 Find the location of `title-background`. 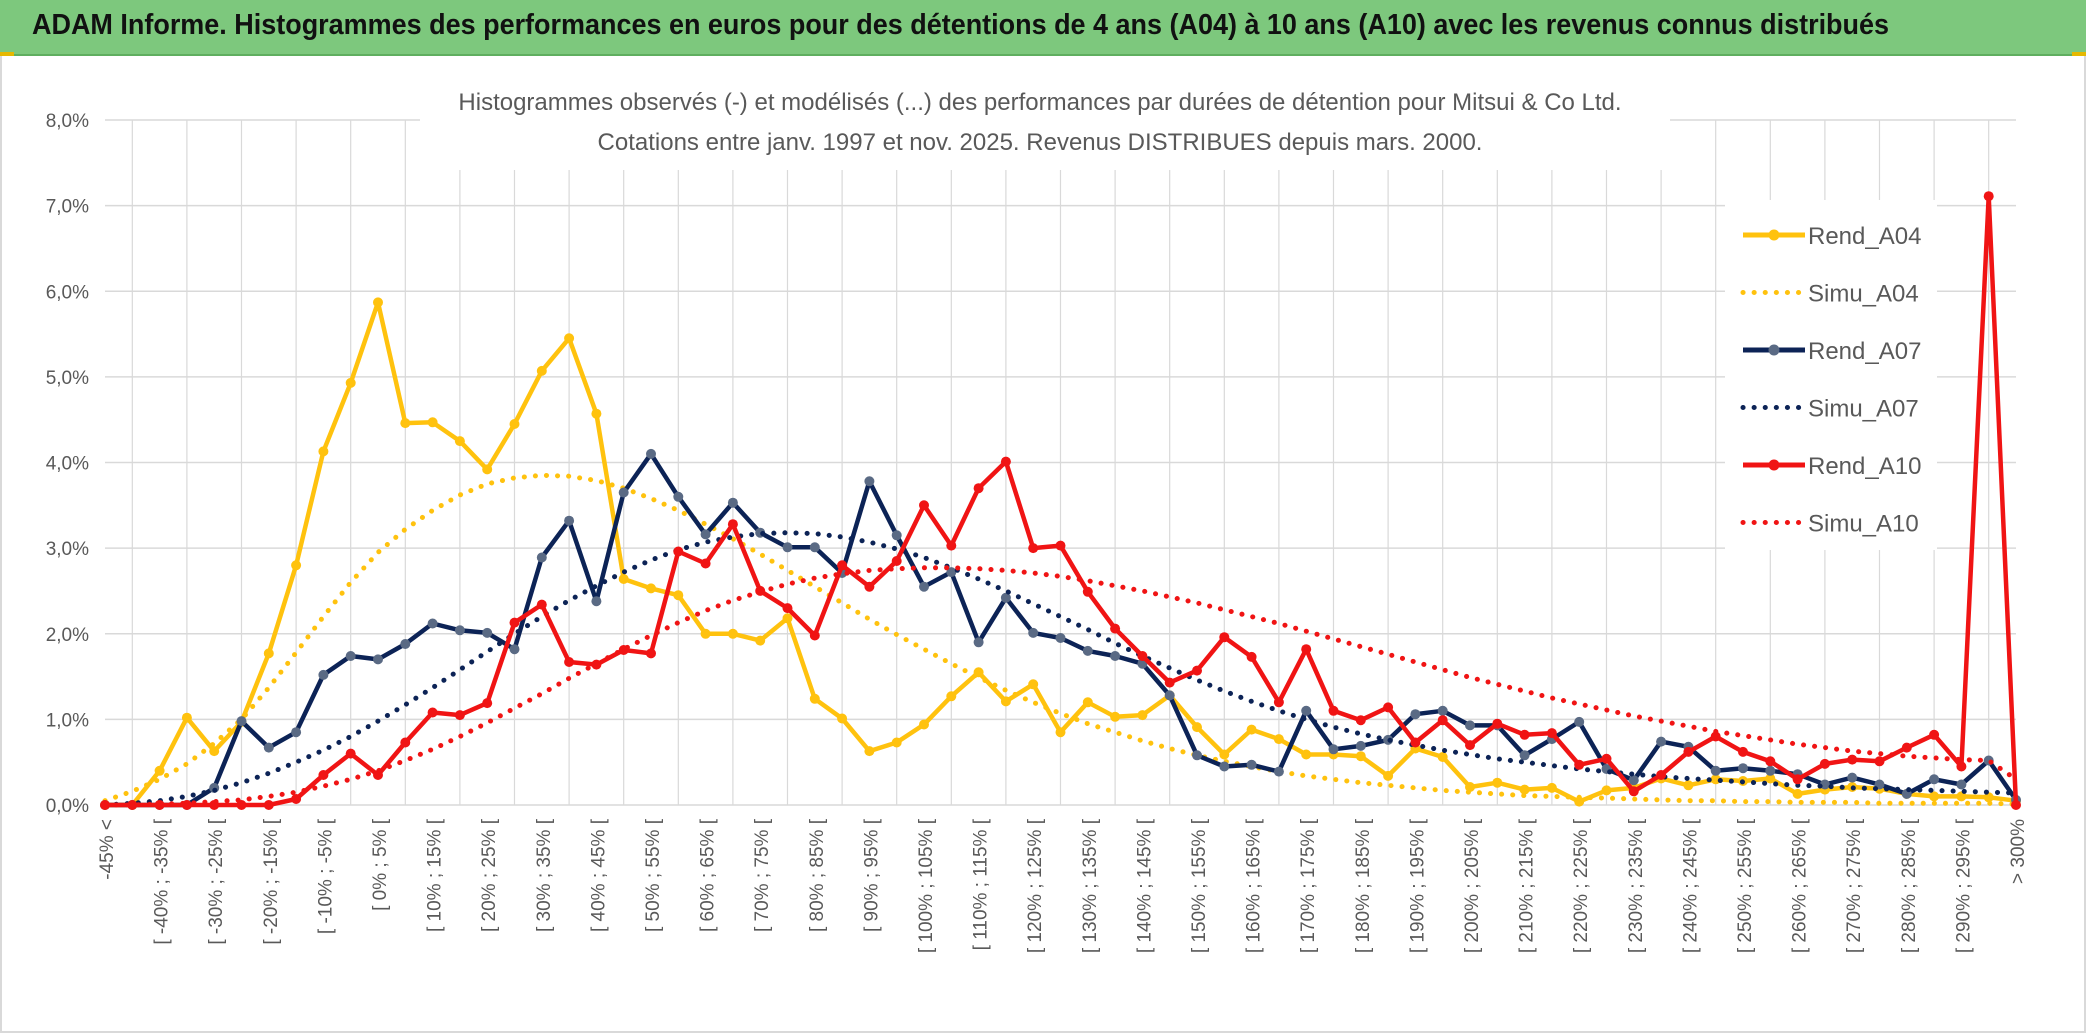

title-background is located at coordinates (1045, 124).